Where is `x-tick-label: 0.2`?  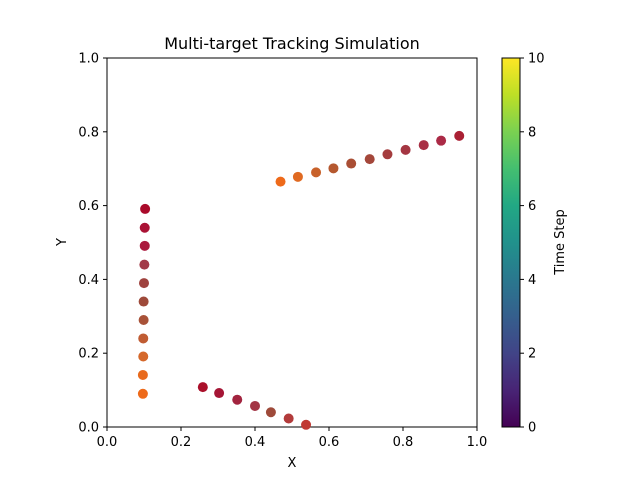
x-tick-label: 0.2 is located at coordinates (181, 442).